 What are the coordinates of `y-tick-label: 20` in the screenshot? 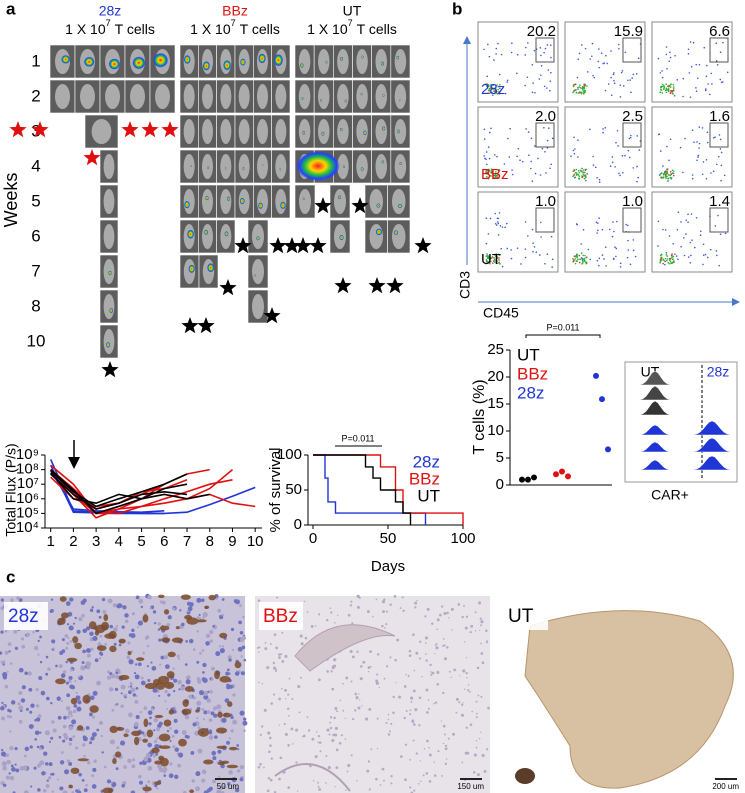 It's located at (495, 376).